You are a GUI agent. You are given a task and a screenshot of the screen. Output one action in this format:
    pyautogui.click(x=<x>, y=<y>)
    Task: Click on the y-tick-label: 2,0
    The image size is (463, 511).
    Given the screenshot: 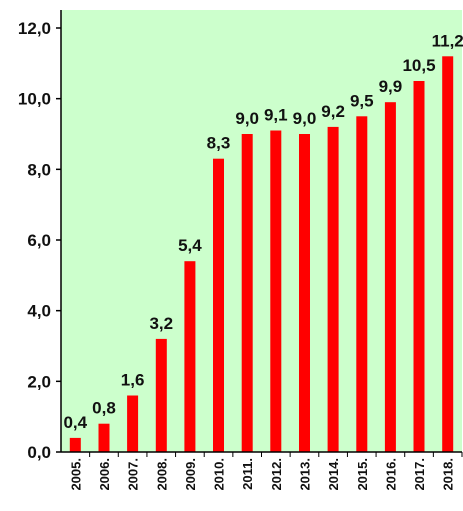 What is the action you would take?
    pyautogui.click(x=39, y=381)
    